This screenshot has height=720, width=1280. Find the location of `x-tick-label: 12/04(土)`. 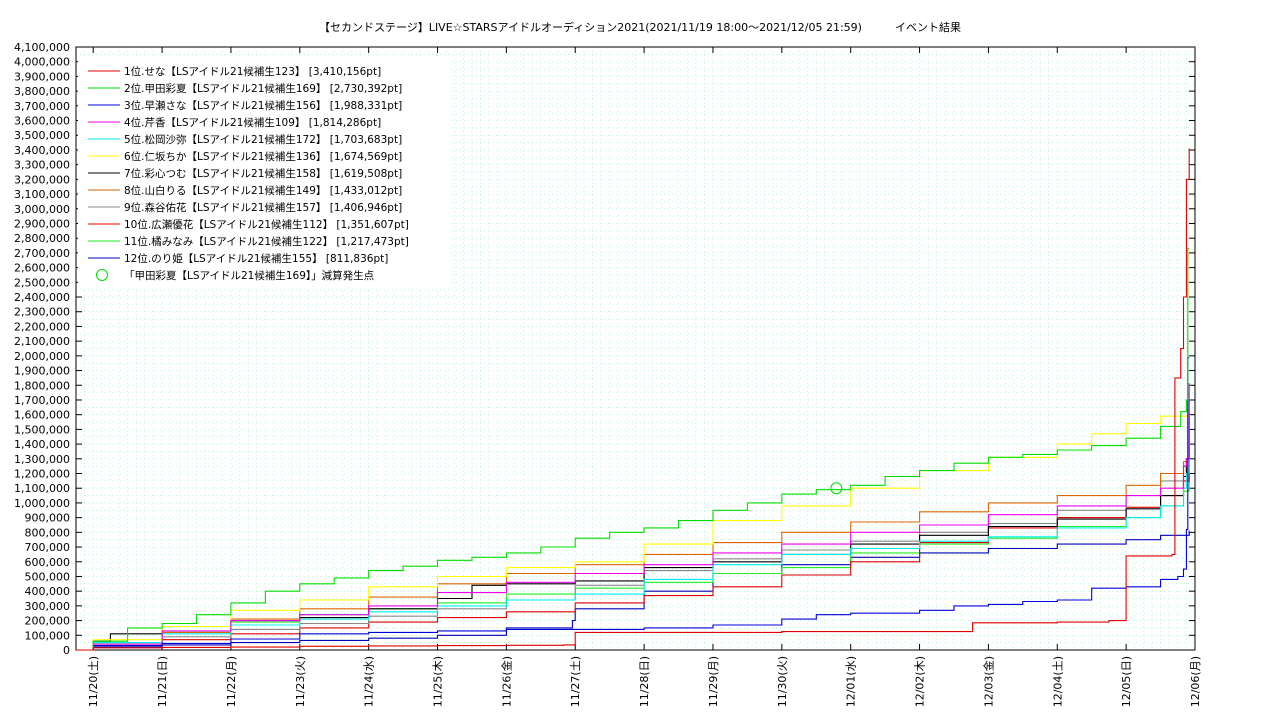

x-tick-label: 12/04(土) is located at coordinates (1057, 681).